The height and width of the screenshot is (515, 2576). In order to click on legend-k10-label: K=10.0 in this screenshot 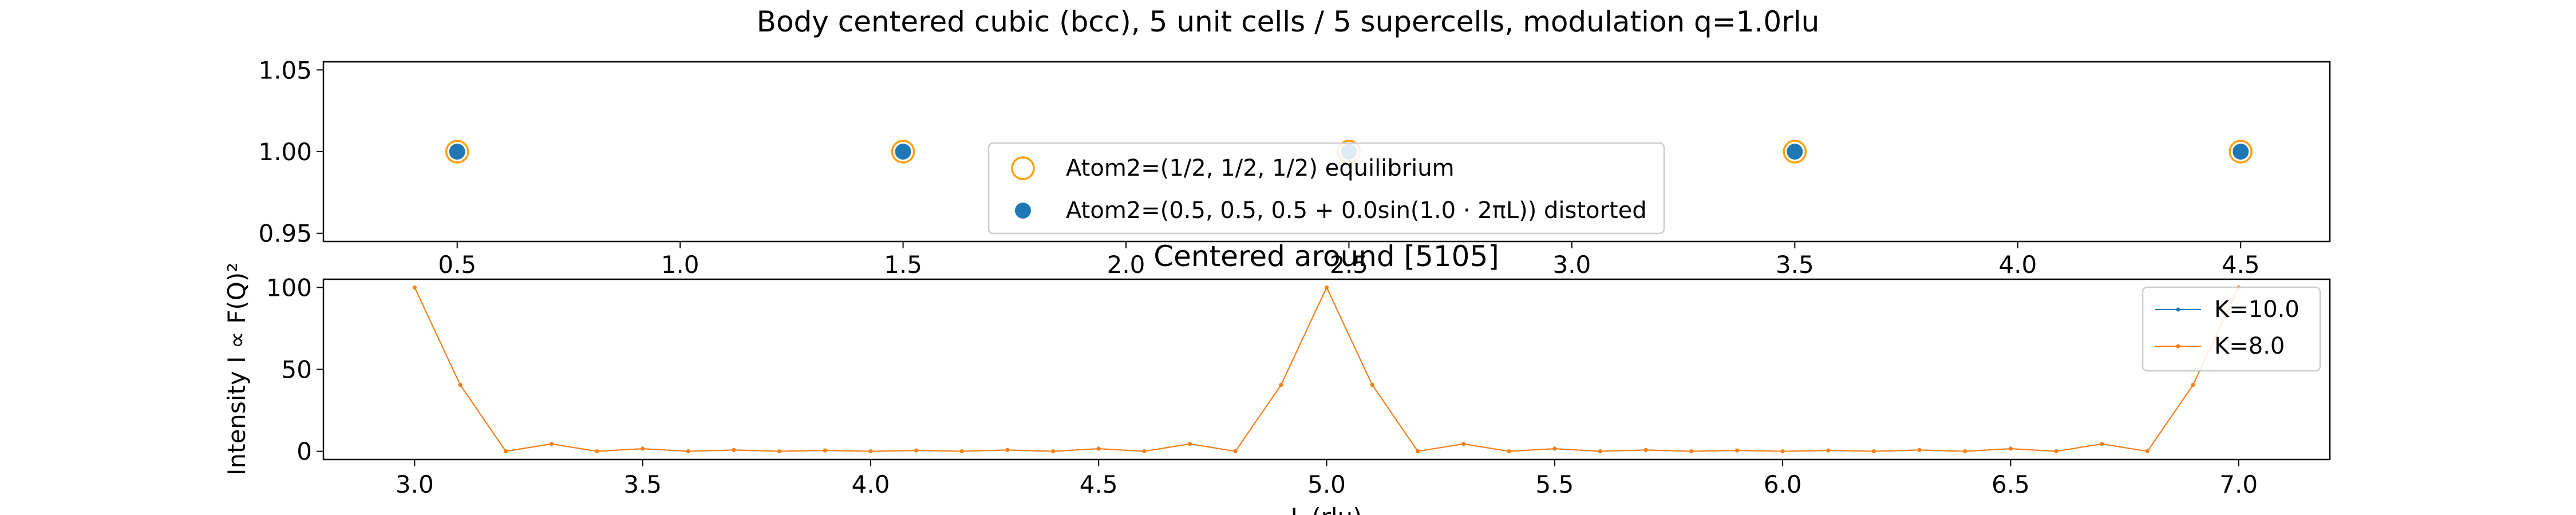, I will do `click(2257, 309)`.